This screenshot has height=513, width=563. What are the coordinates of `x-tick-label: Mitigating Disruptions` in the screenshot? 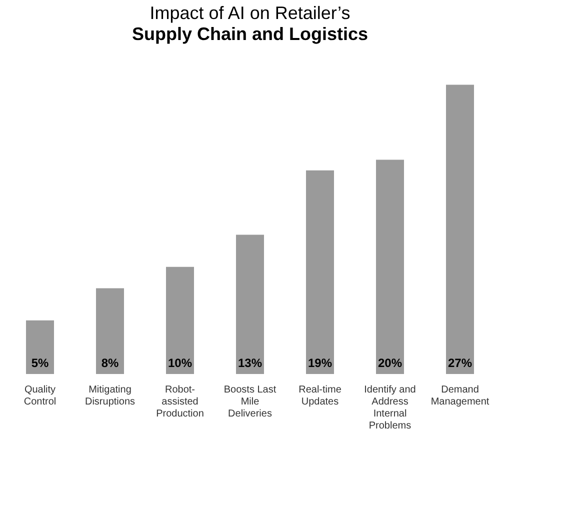 It's located at (110, 396).